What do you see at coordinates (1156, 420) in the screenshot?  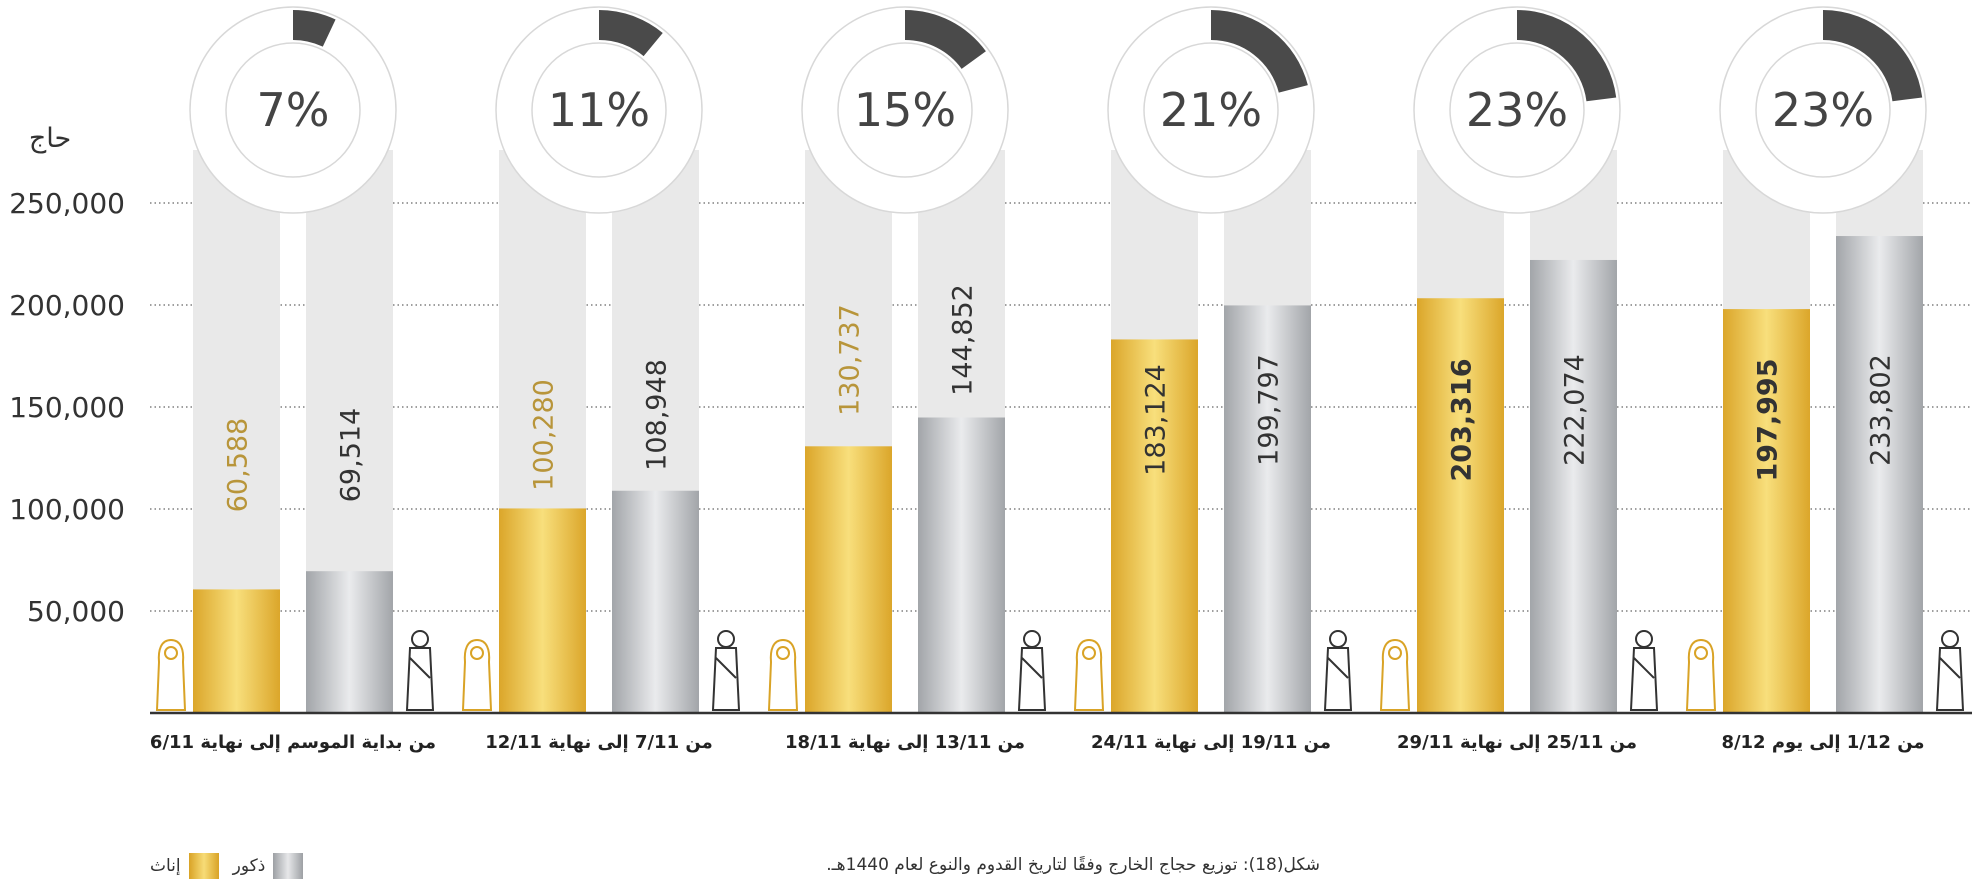 I see `data-label-female: 183,124` at bounding box center [1156, 420].